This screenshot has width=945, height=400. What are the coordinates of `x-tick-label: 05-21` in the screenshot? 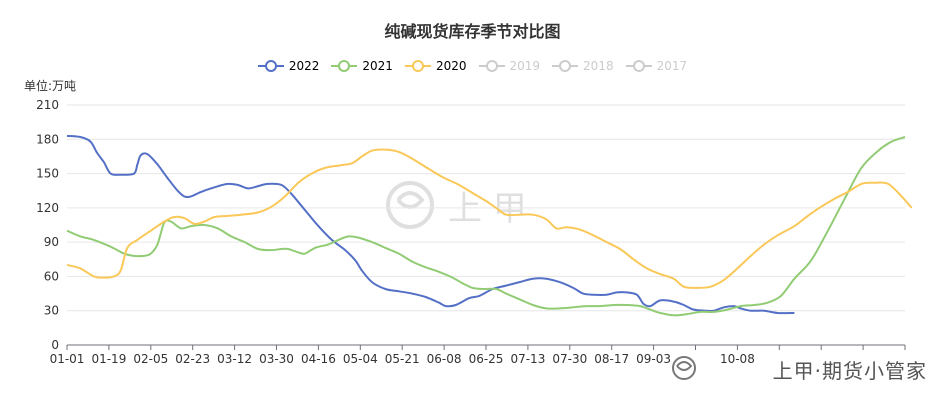 It's located at (402, 359).